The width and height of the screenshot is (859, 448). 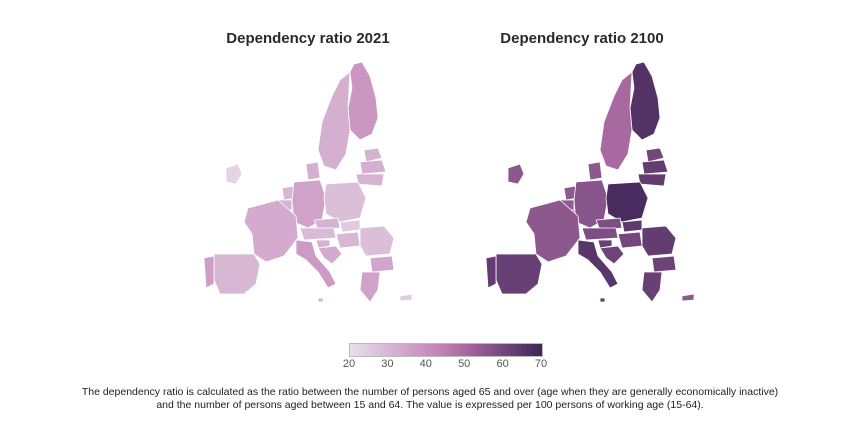 I want to click on legend-tick: 60, so click(x=502, y=364).